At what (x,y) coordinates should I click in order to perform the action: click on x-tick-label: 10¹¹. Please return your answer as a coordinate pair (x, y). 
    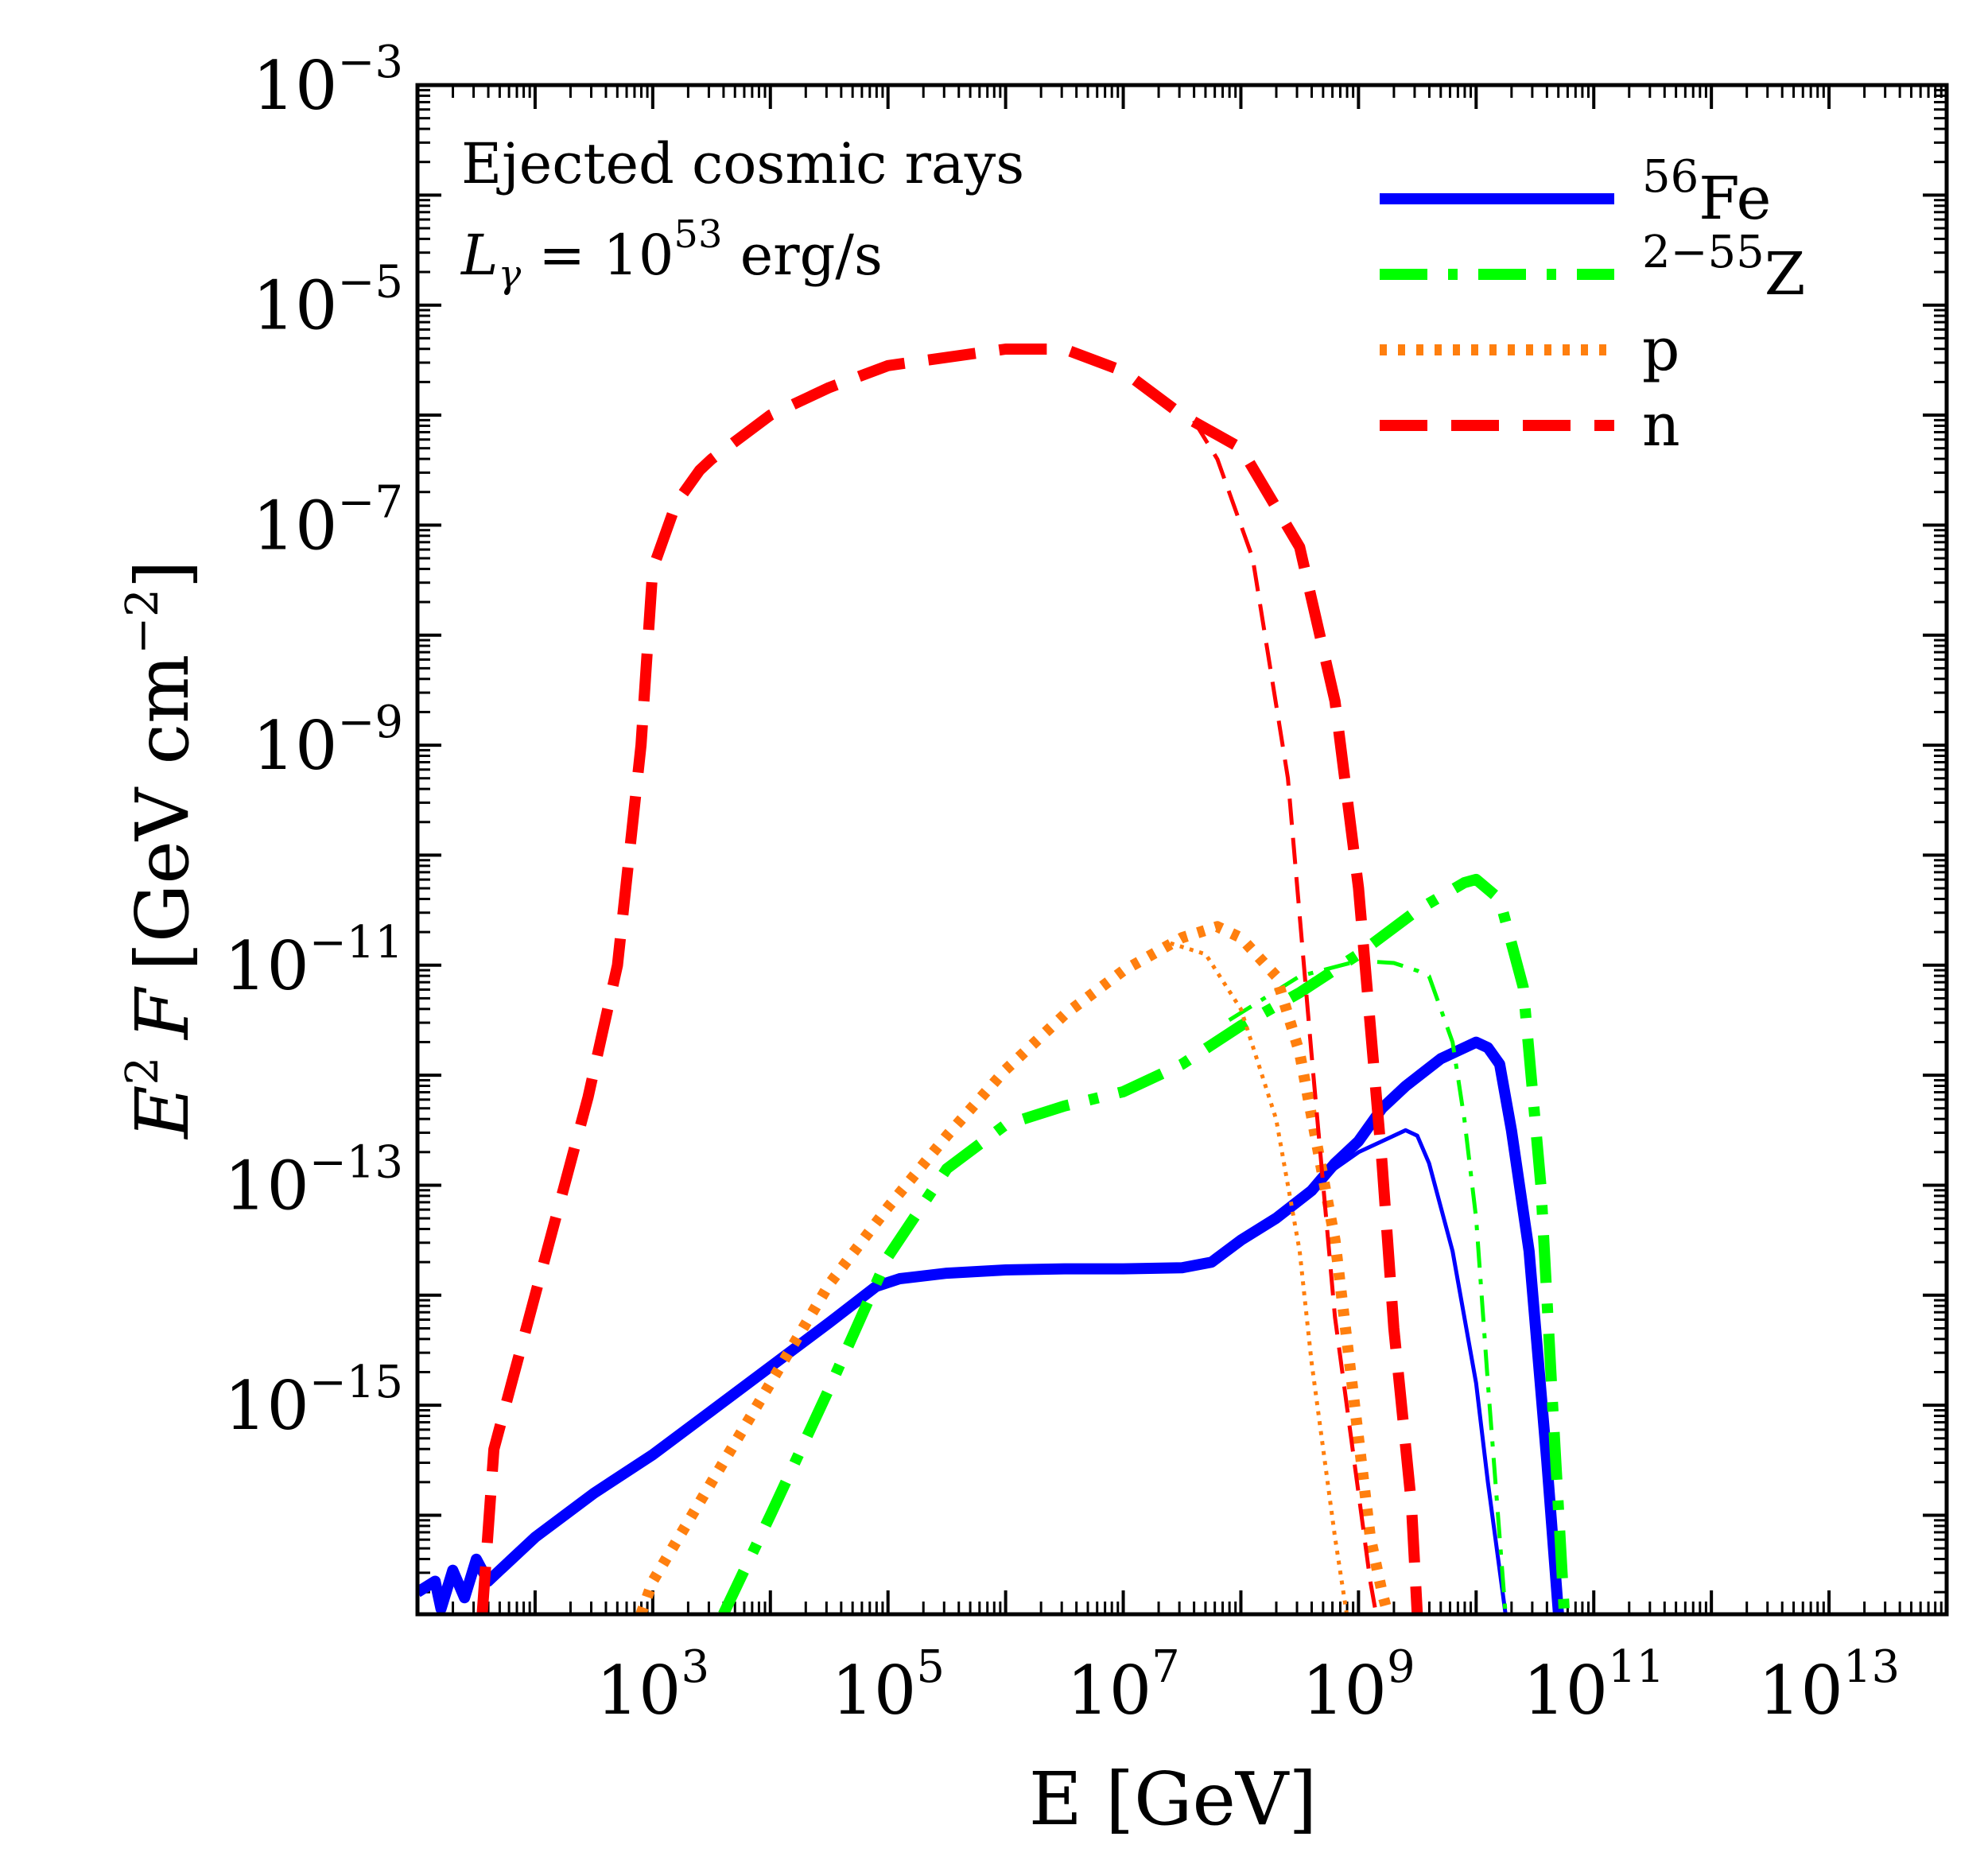
    Looking at the image, I should click on (1593, 1685).